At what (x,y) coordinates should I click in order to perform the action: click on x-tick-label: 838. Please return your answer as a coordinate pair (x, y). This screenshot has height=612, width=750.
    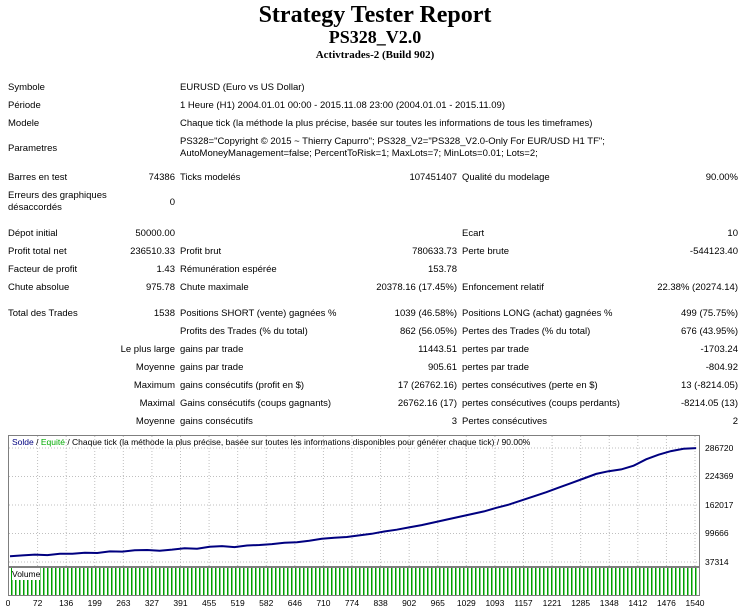
    Looking at the image, I should click on (380, 603).